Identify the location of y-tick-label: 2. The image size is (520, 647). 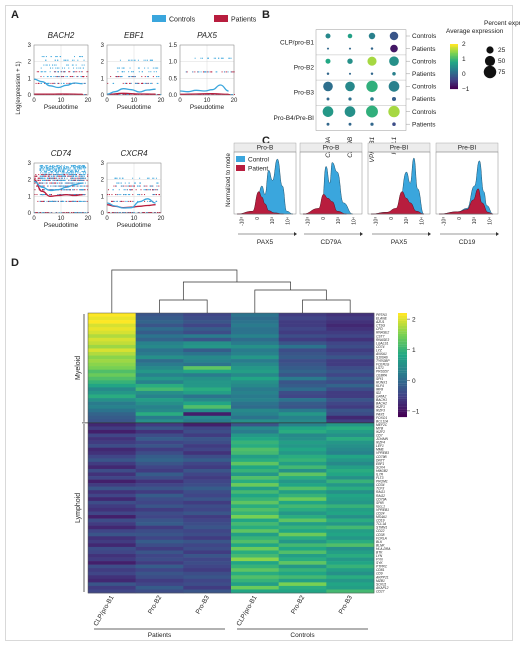
(30, 181).